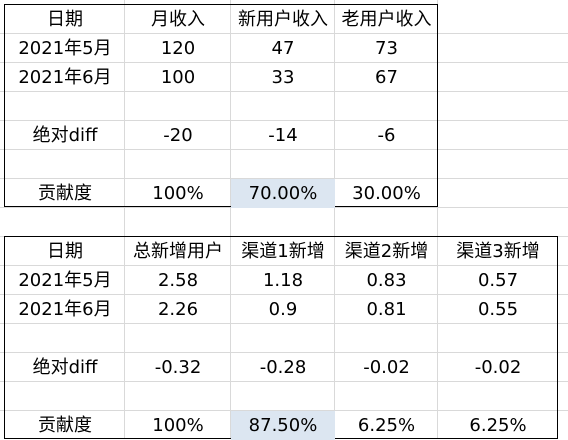 The width and height of the screenshot is (568, 440). Describe the element at coordinates (386, 77) in the screenshot. I see `table-cell: 67` at that location.